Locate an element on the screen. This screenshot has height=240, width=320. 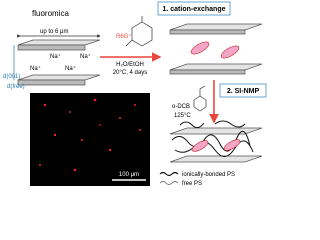
reagent: R6G⁺ is located at coordinates (124, 36).